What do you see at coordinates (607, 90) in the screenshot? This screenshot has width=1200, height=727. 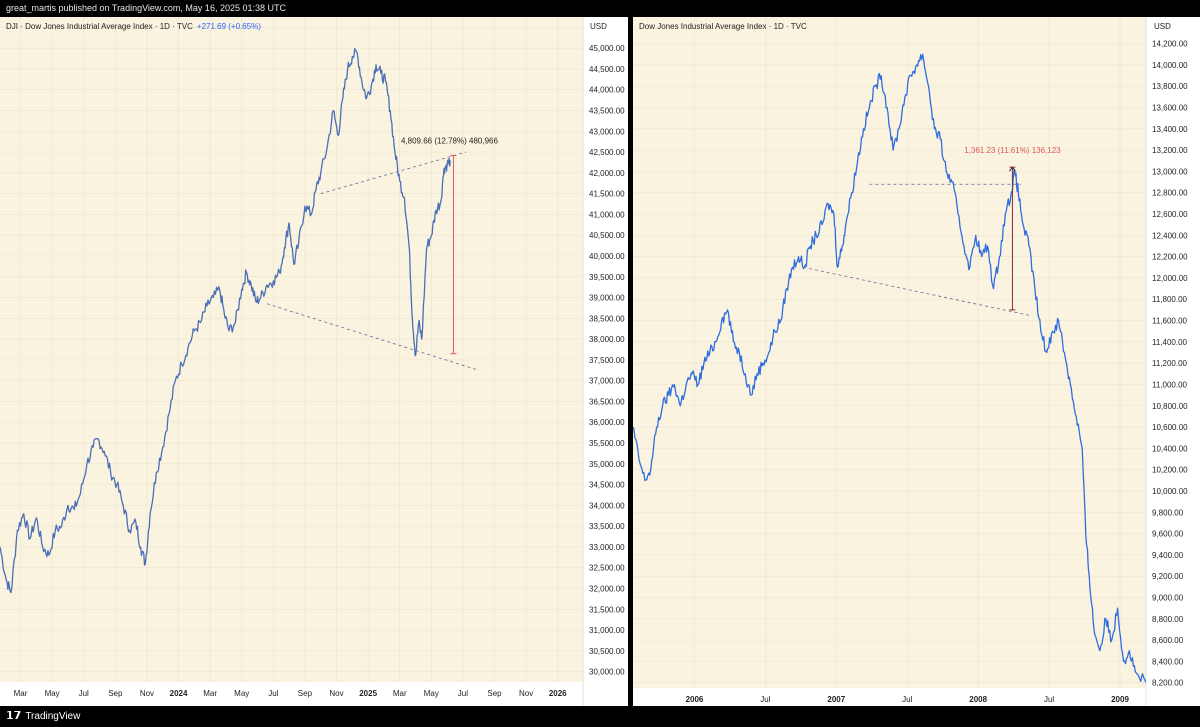 I see `y-tick-label: 44,000.00` at bounding box center [607, 90].